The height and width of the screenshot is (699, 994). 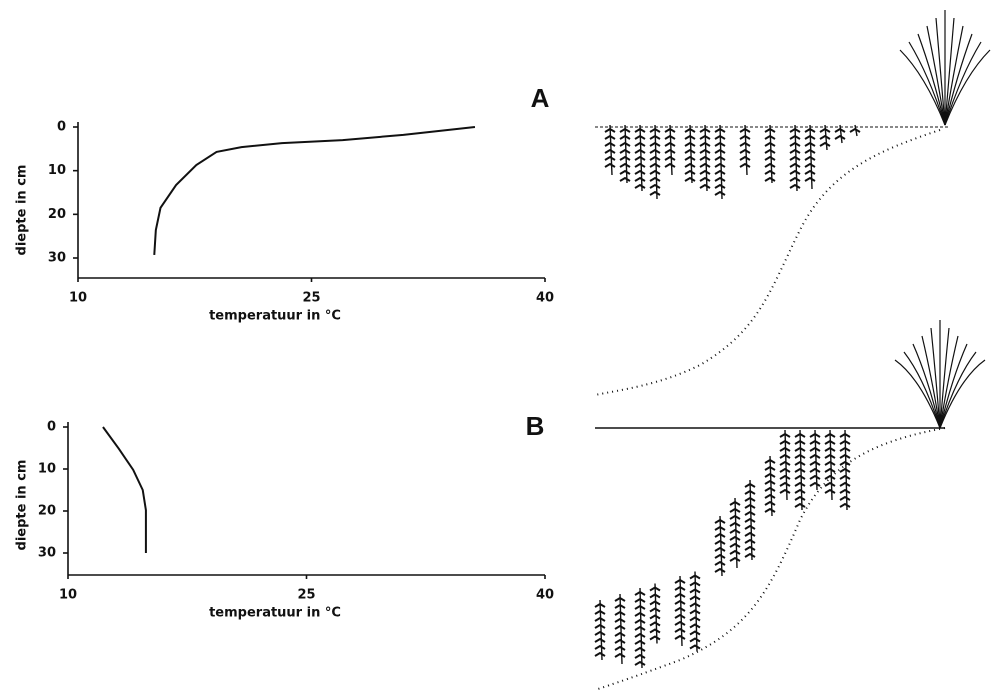 I want to click on lake-bottom, so click(x=767, y=262).